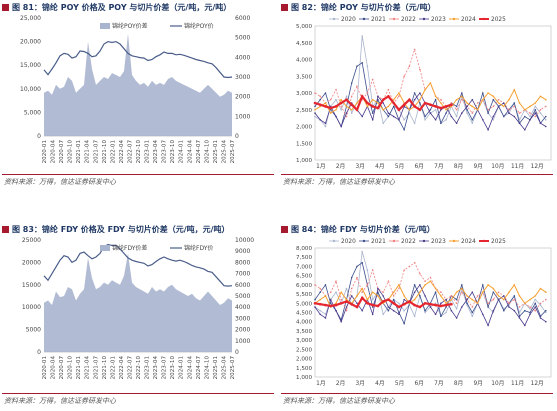 The height and width of the screenshot is (411, 557). What do you see at coordinates (71, 368) in the screenshot?
I see `x-tick-label: 2020-10` at bounding box center [71, 368].